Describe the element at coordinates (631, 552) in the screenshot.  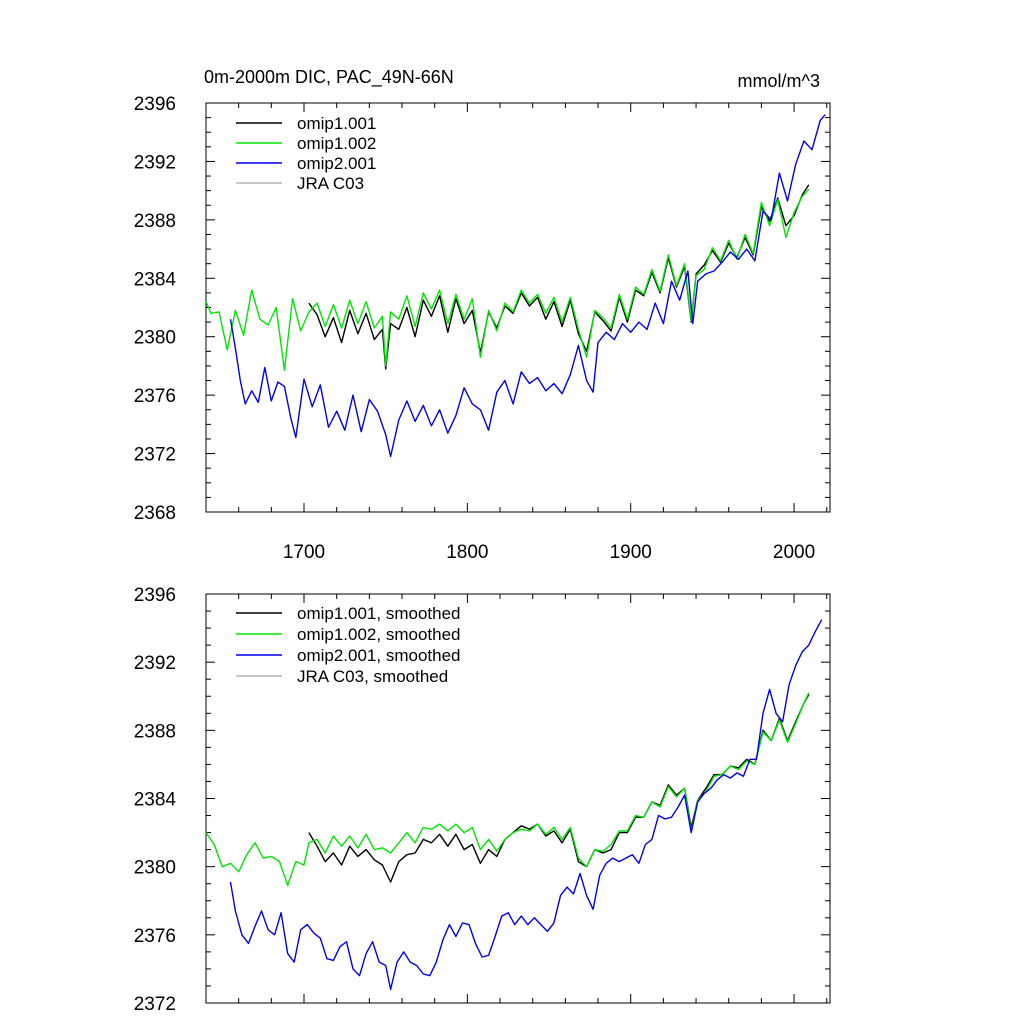
I see `x-tick-label: 1900` at that location.